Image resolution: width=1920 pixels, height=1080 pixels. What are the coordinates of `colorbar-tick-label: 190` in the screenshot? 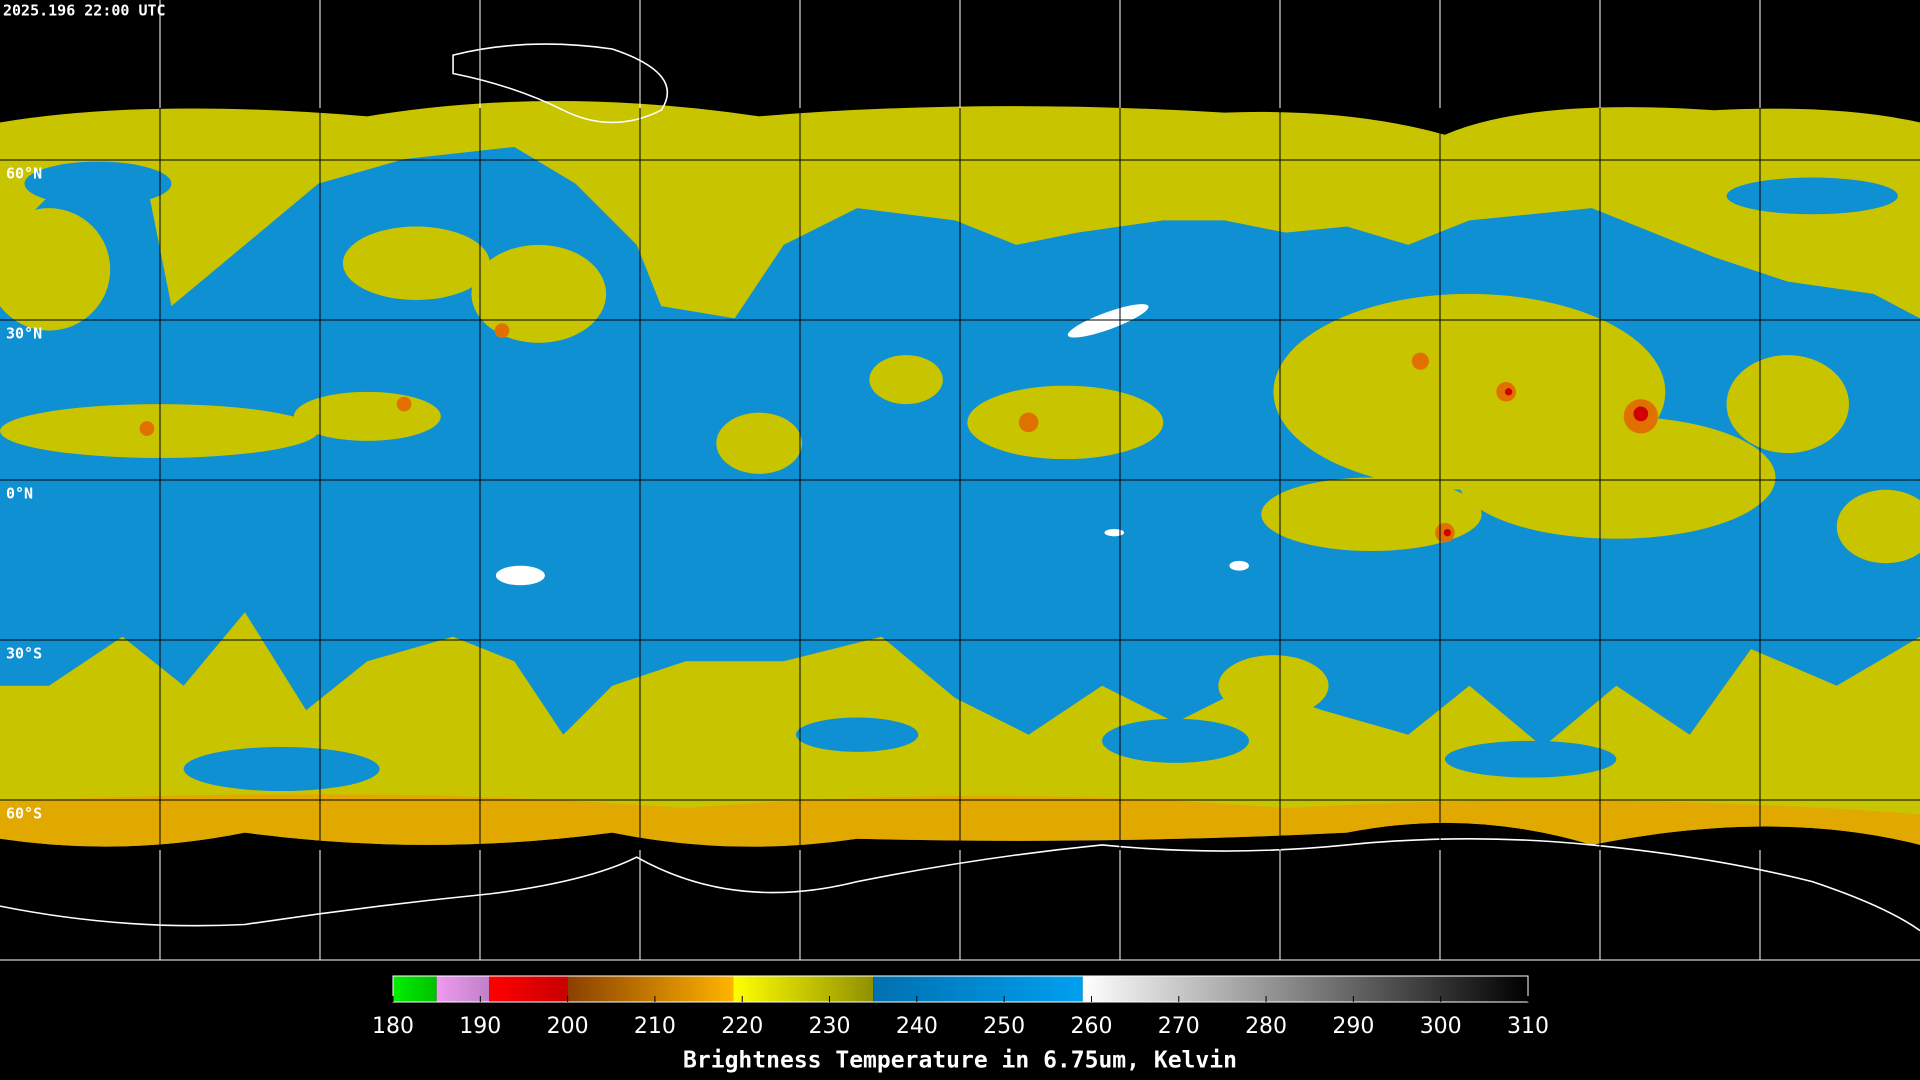 It's located at (480, 1026).